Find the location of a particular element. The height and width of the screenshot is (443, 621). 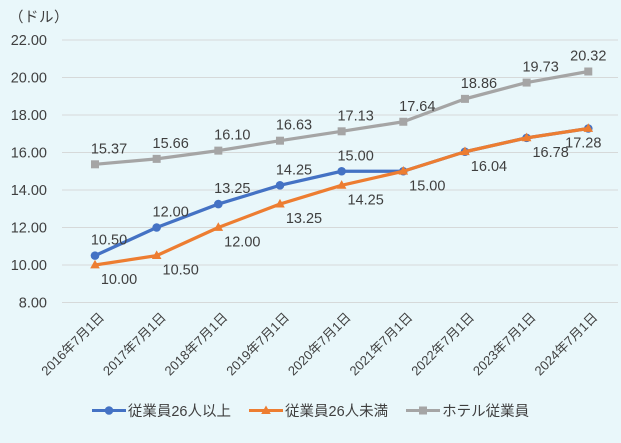

y-axis-tick-label: 14.00 is located at coordinates (29, 191).